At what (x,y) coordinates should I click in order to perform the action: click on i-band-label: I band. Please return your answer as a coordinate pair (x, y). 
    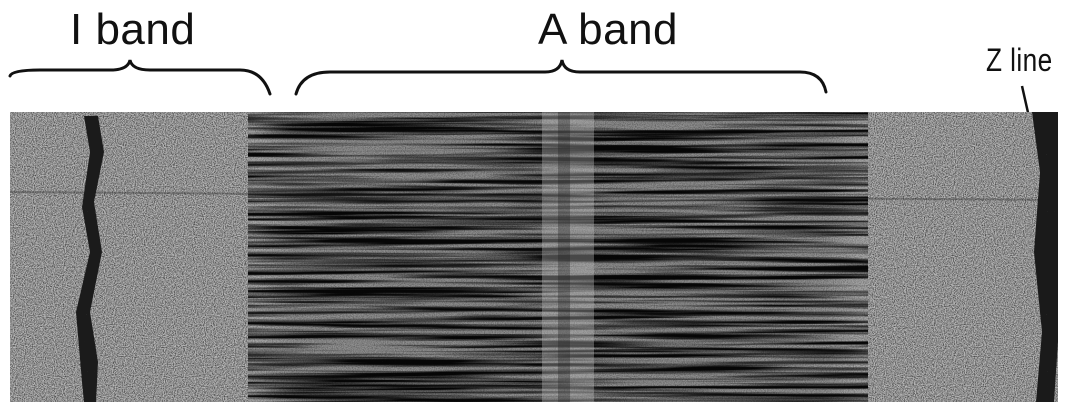
    Looking at the image, I should click on (133, 29).